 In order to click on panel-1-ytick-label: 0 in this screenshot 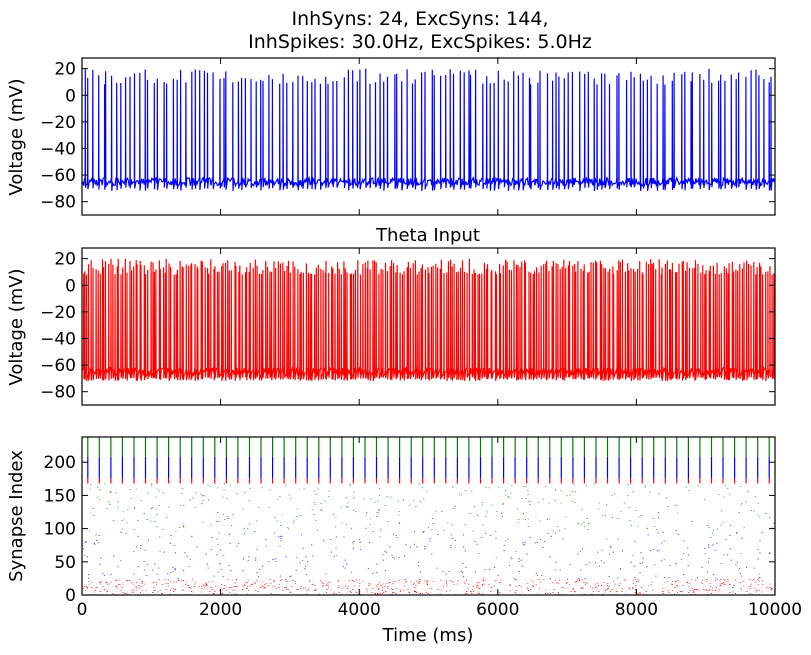, I will do `click(70, 96)`.